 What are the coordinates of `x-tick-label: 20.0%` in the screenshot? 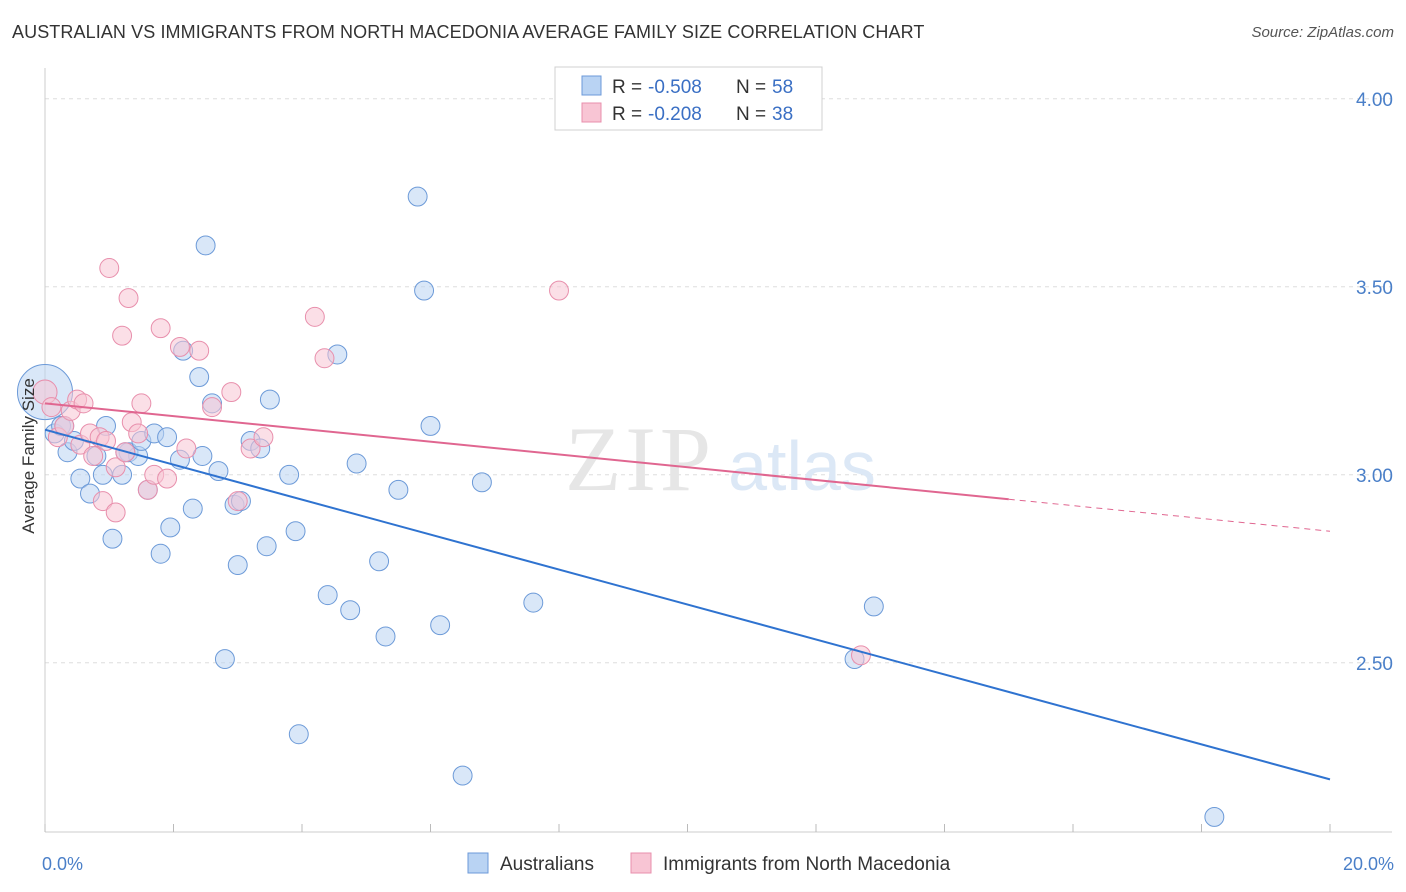 It's located at (1368, 864).